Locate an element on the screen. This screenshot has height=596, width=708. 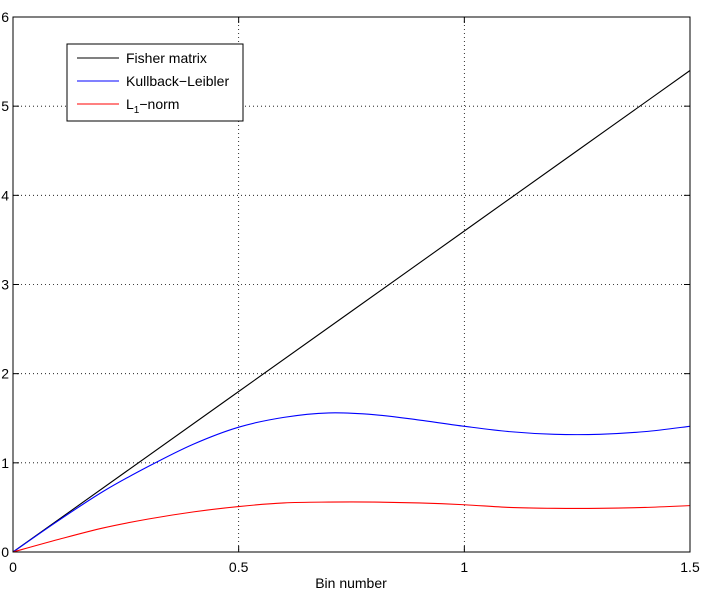
y-tick-label: 2 is located at coordinates (5, 374).